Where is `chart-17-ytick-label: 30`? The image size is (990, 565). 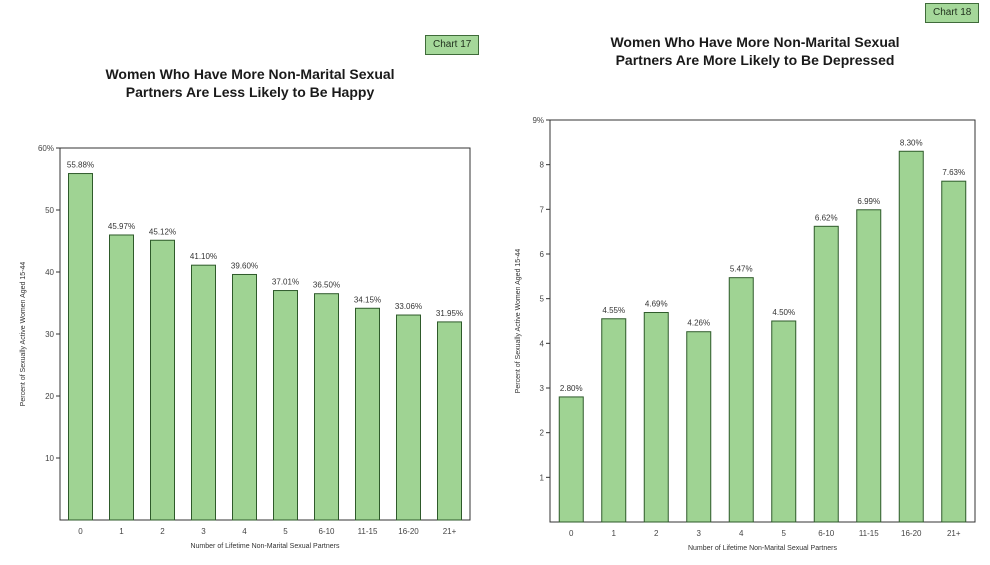
chart-17-ytick-label: 30 is located at coordinates (49, 334).